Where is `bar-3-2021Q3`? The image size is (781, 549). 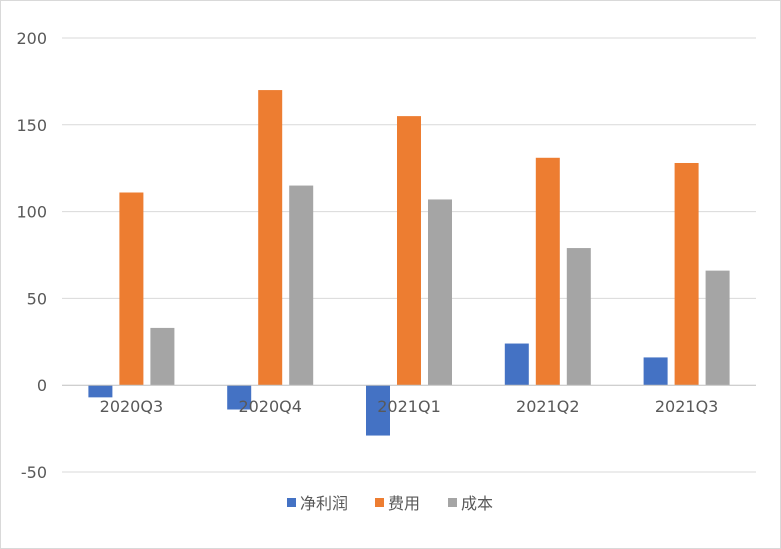
bar-3-2021Q3 is located at coordinates (717, 328).